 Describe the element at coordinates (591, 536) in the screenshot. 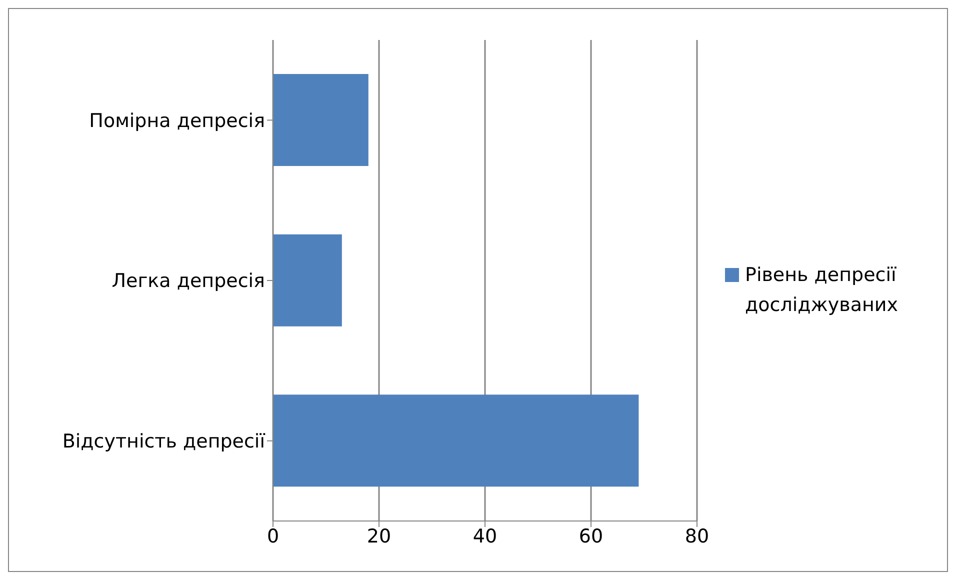

I see `x-tick-label: 60` at that location.